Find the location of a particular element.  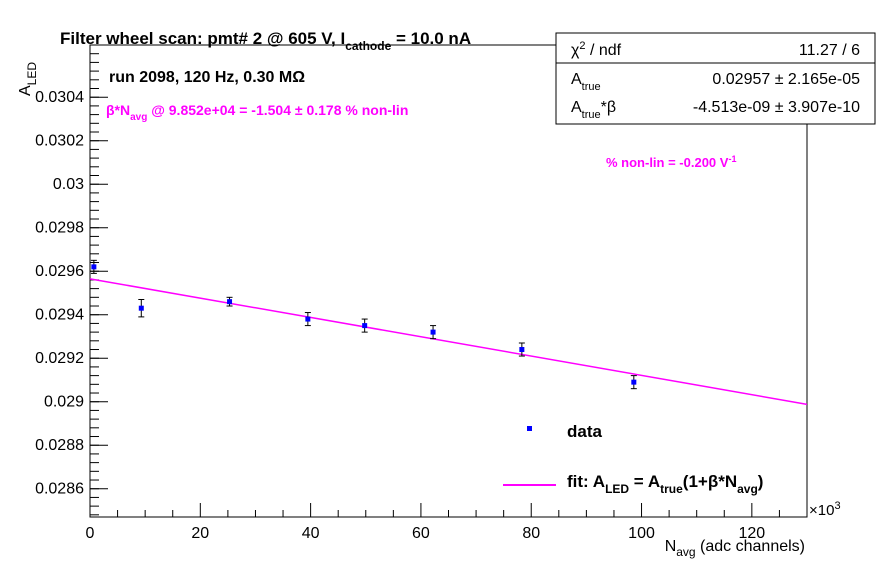

x-tick-label: 0 is located at coordinates (90, 533).